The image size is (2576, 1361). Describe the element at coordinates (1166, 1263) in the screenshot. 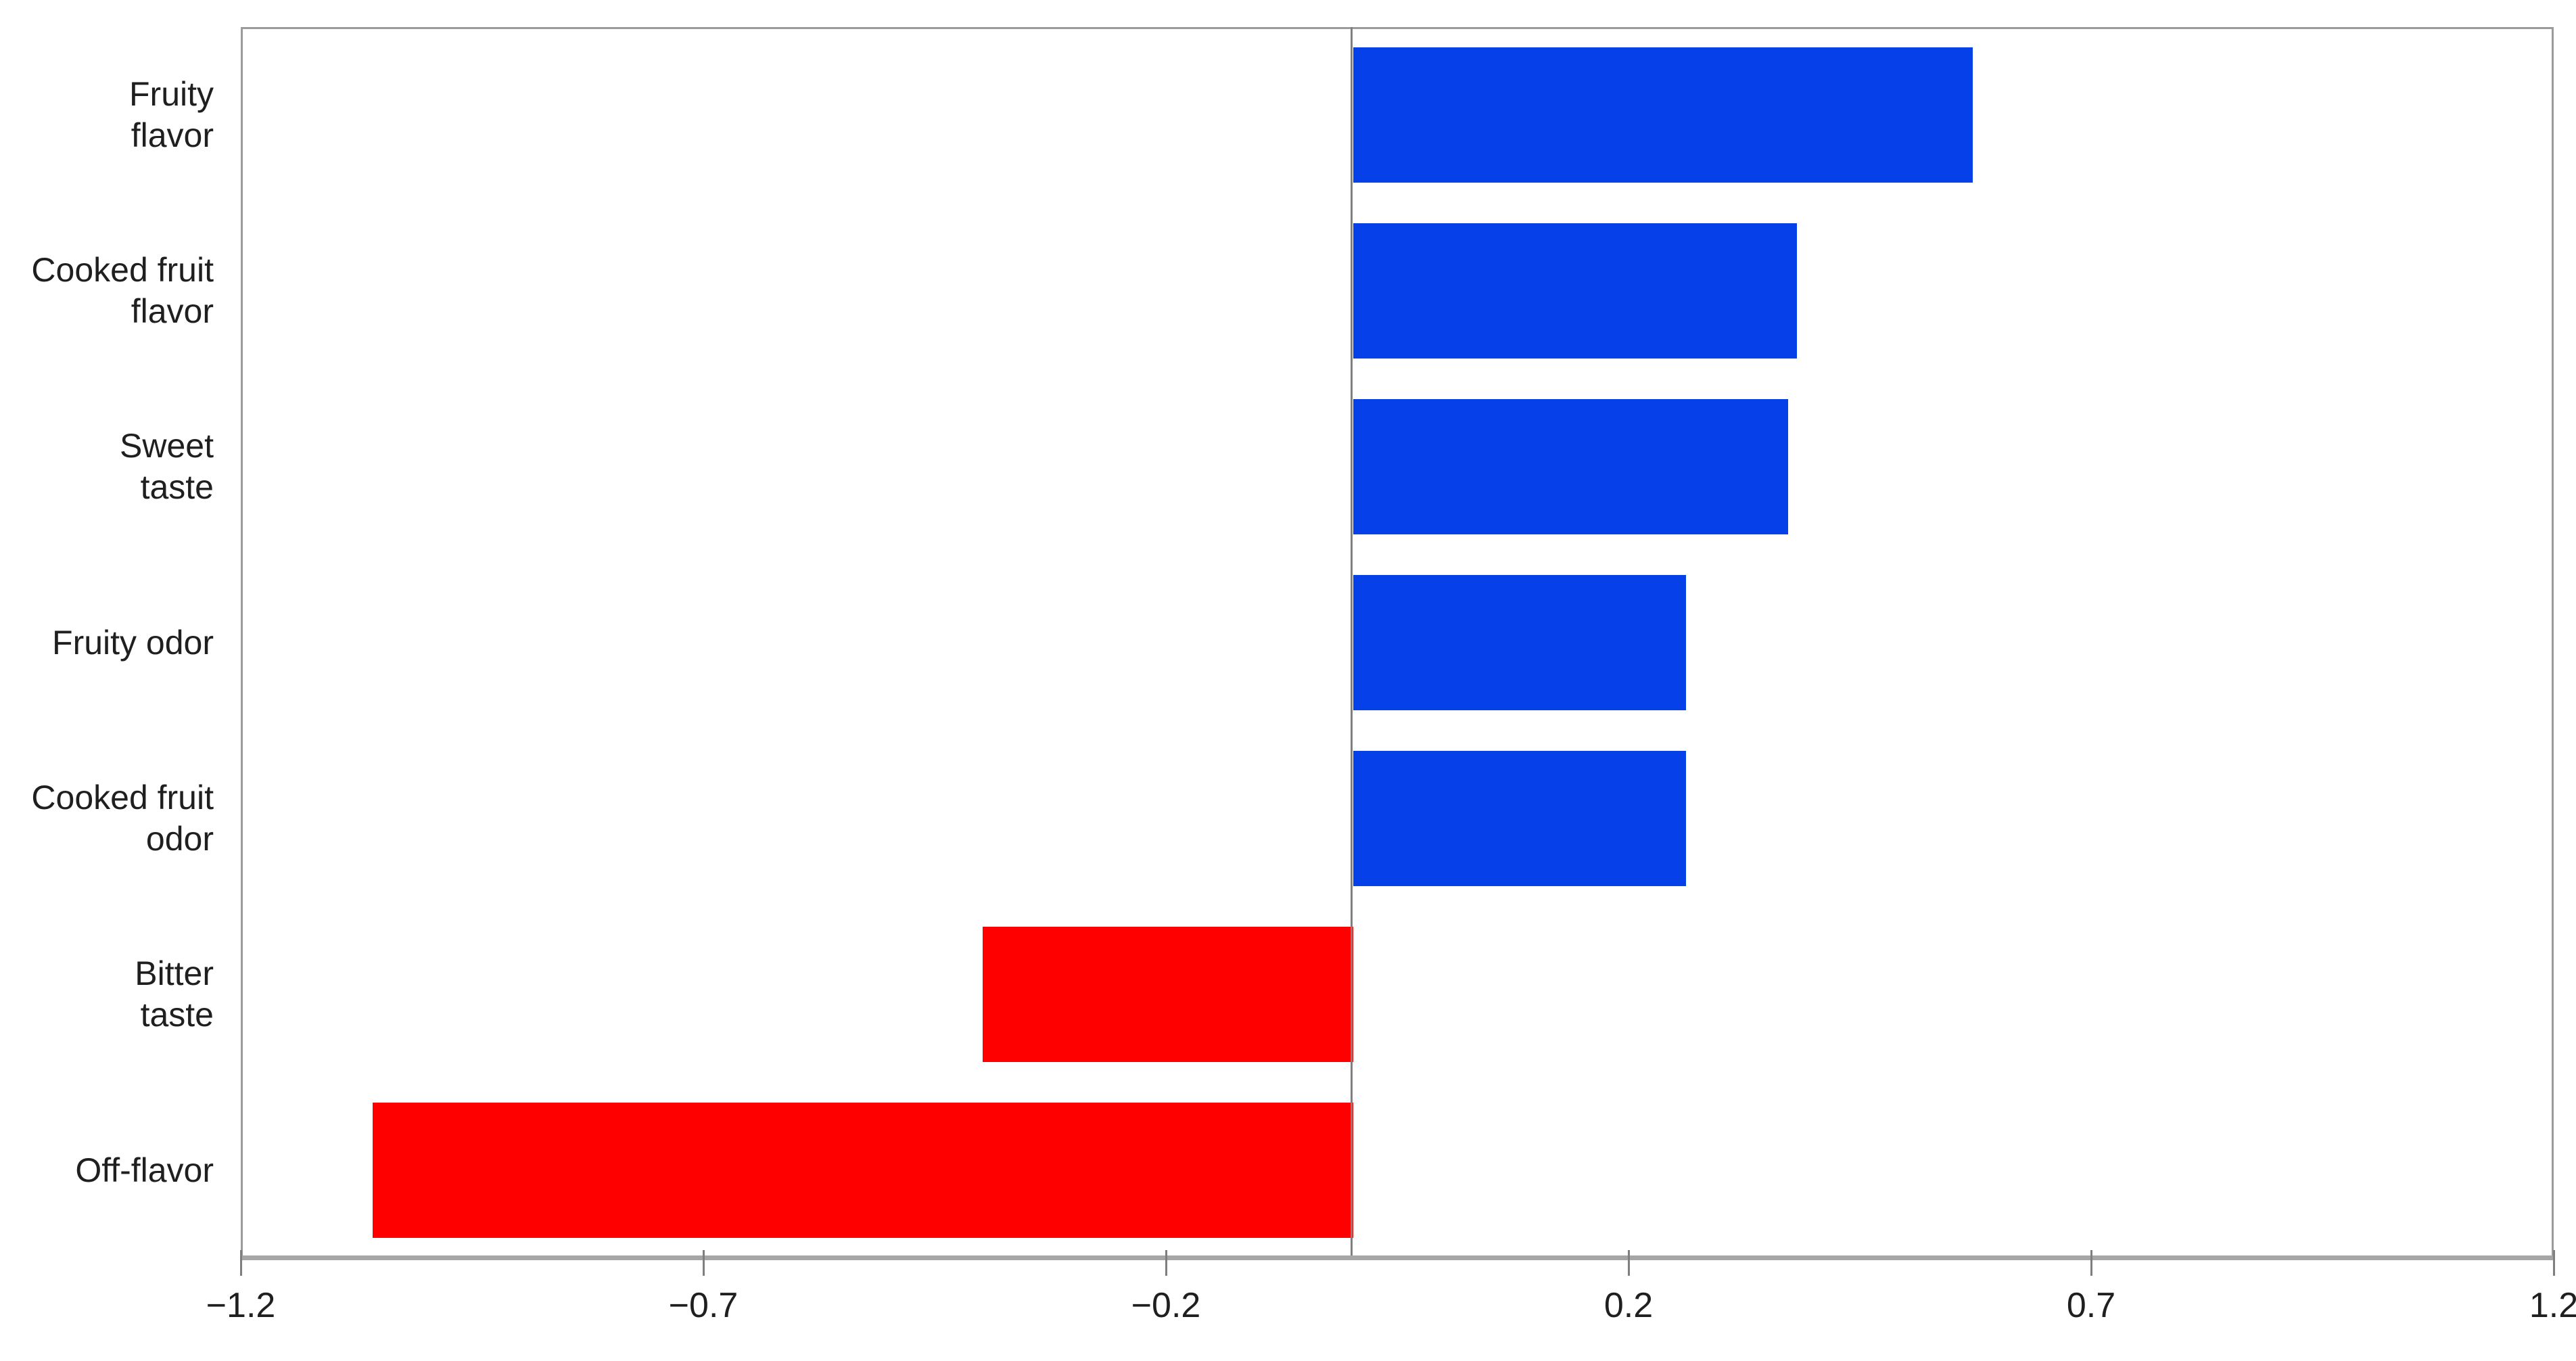

I see `x-tick-minus-0.2` at that location.